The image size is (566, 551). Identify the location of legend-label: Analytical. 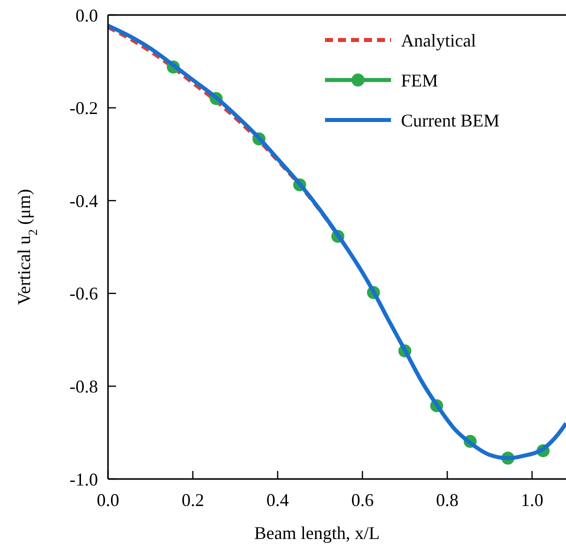
(438, 40).